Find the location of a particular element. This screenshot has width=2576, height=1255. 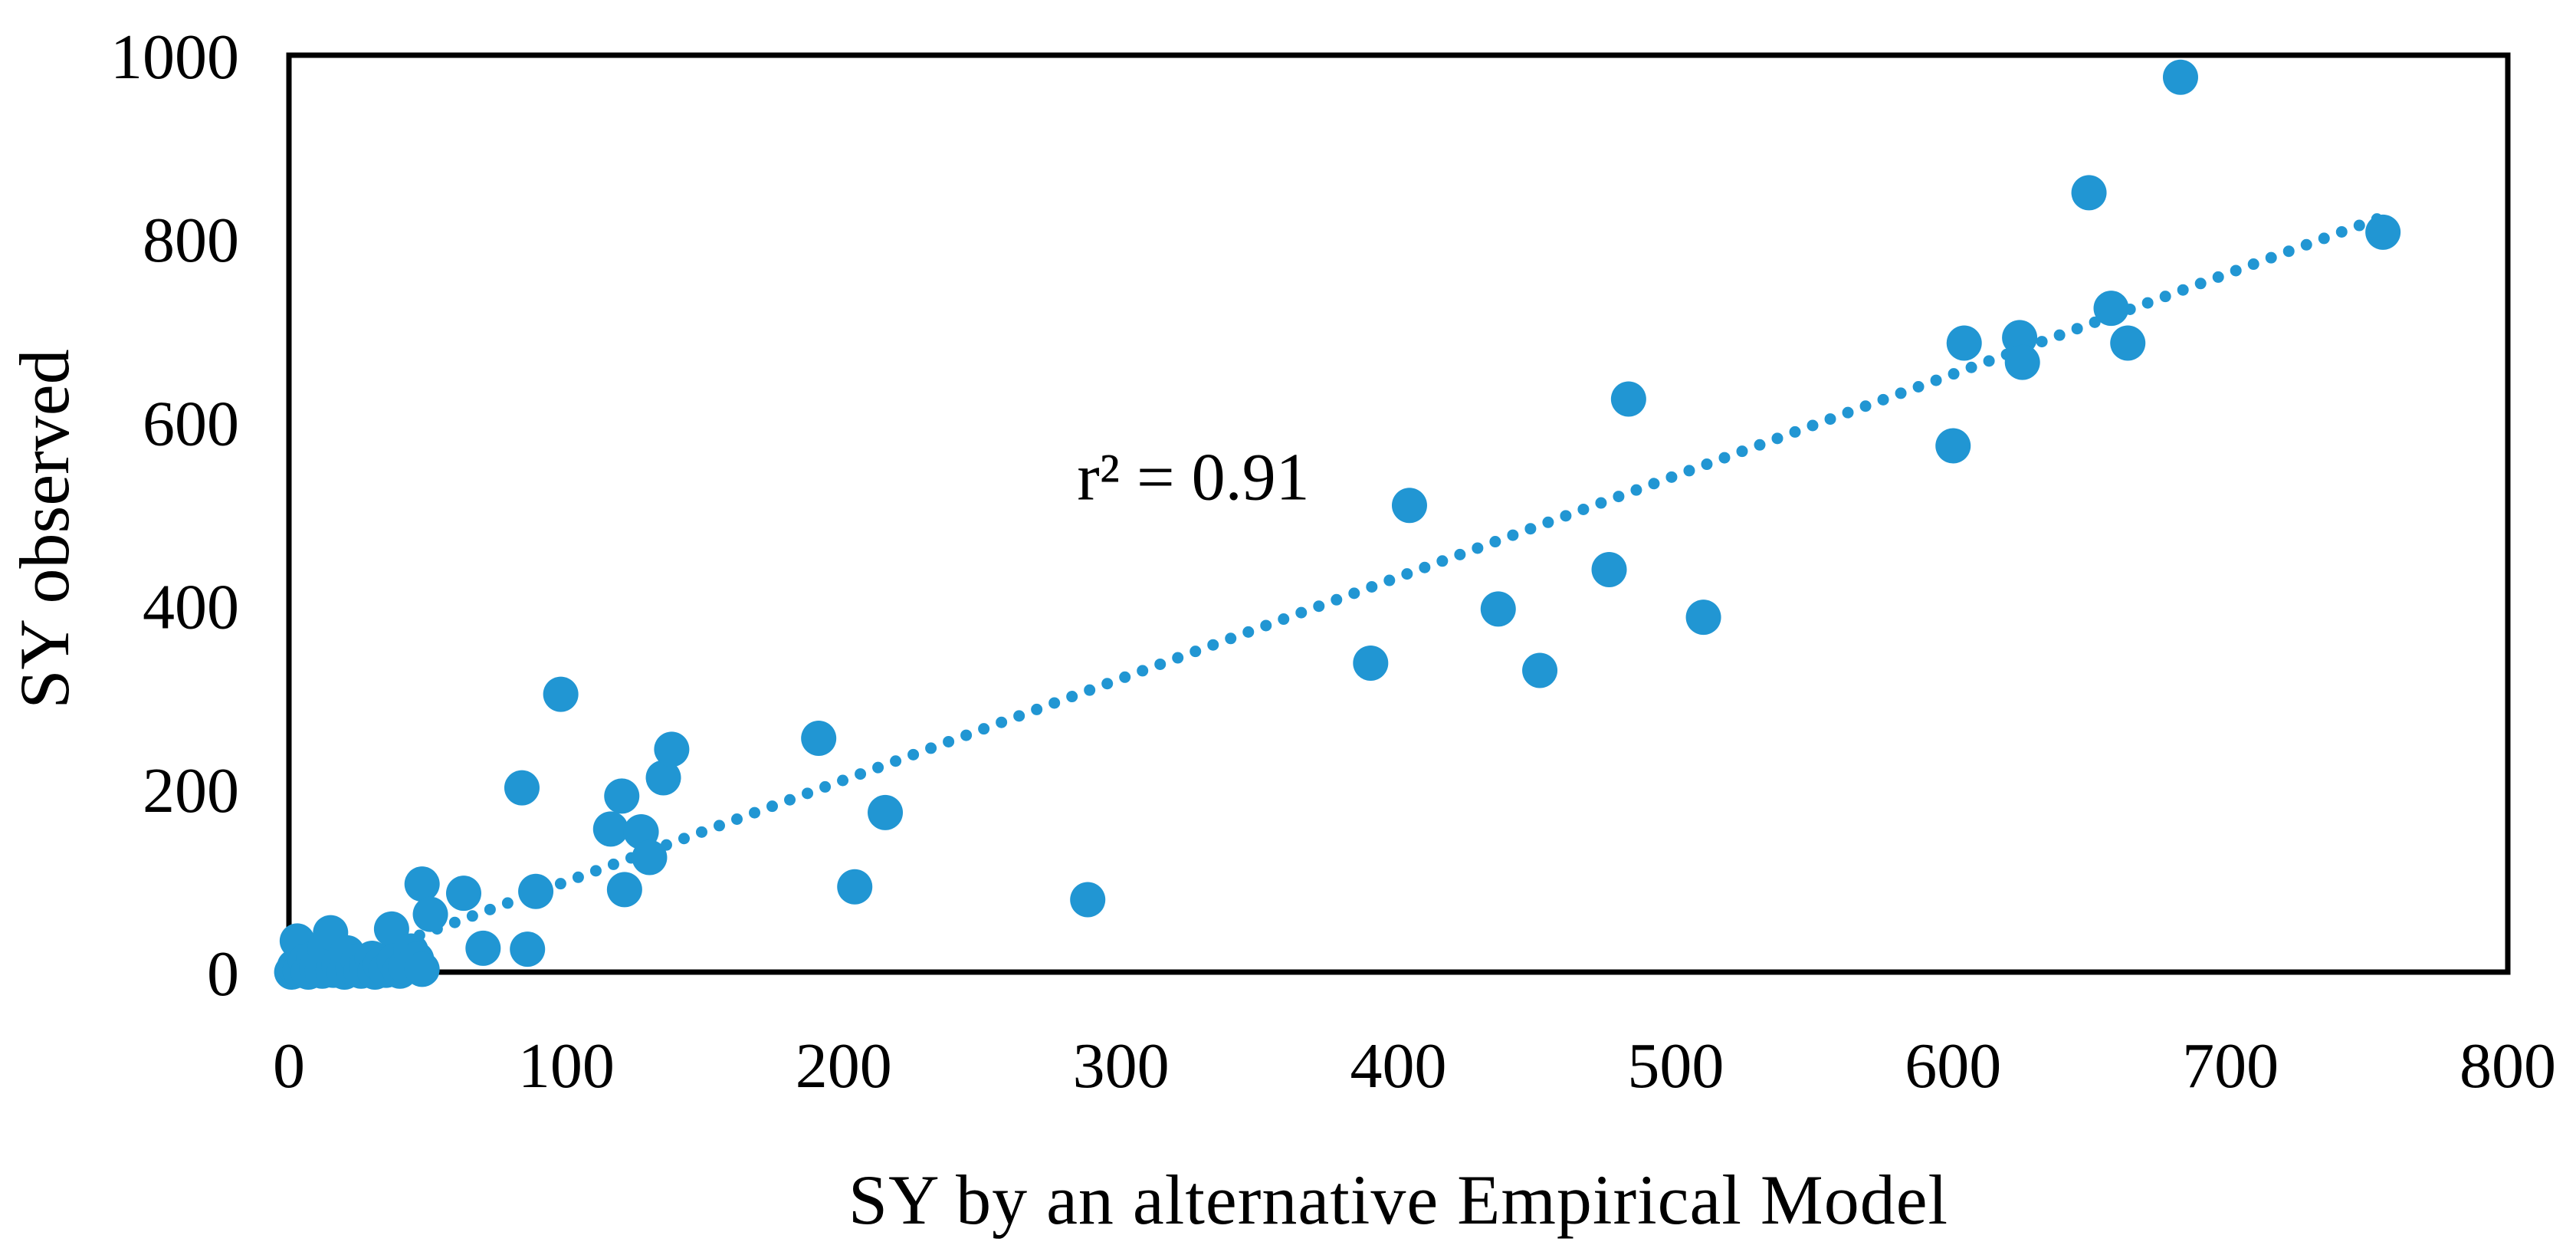

y-tick-label: 0 is located at coordinates (223, 974).